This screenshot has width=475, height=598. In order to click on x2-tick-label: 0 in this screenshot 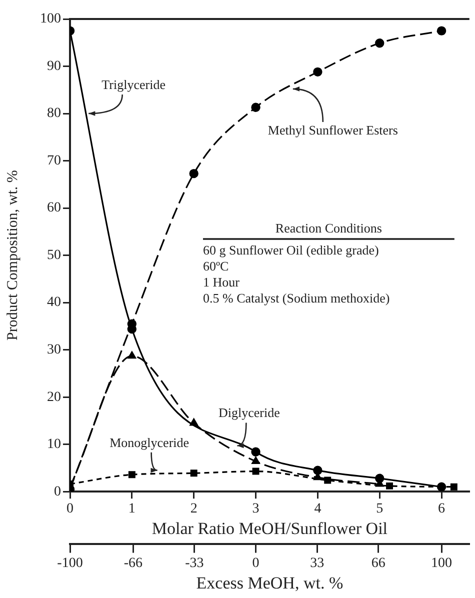, I will do `click(256, 563)`.